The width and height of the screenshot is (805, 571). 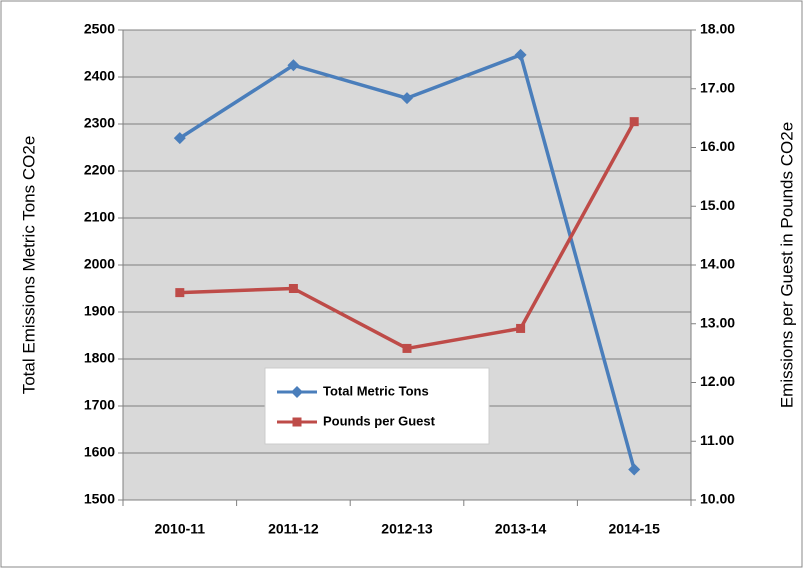 What do you see at coordinates (99, 264) in the screenshot?
I see `y-tick-label: 2000` at bounding box center [99, 264].